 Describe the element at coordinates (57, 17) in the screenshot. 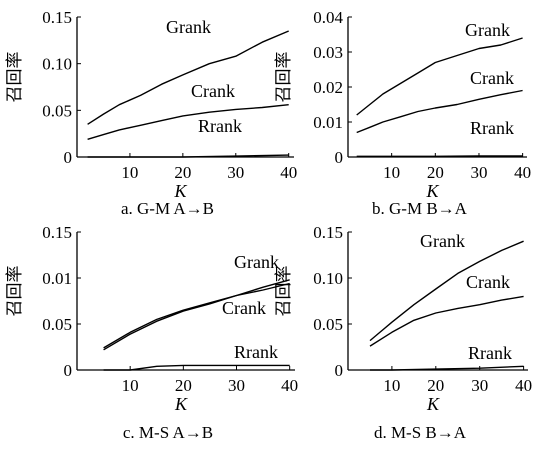

I see `panel-1-y-tick-label: 0.15` at that location.